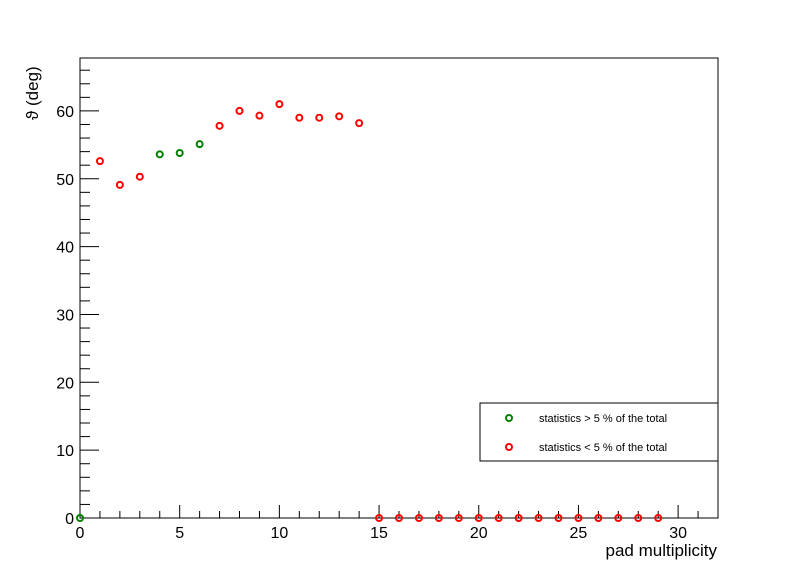 The width and height of the screenshot is (798, 576). What do you see at coordinates (579, 533) in the screenshot?
I see `x-tick-label: 25` at bounding box center [579, 533].